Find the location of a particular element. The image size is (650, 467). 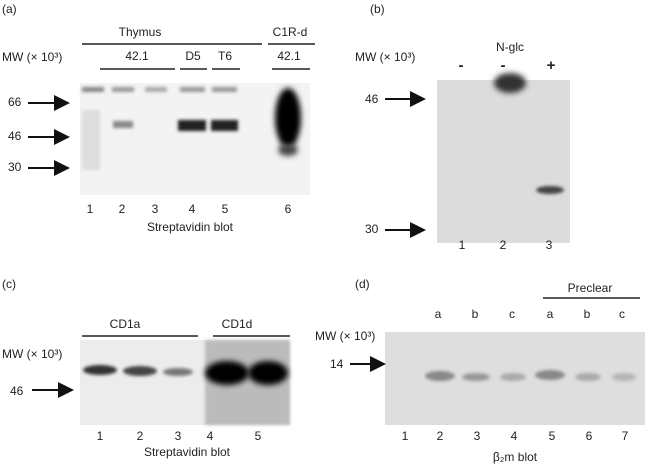

caption: β₂m blot is located at coordinates (515, 457).